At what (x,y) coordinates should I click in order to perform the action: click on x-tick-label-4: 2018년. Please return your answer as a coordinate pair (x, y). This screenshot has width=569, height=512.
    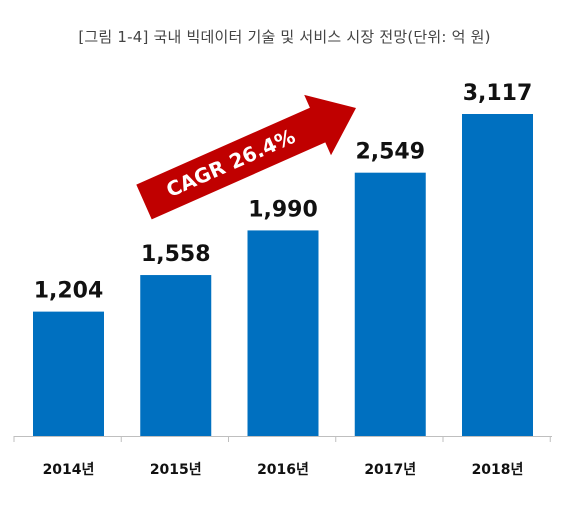
    Looking at the image, I should click on (498, 470).